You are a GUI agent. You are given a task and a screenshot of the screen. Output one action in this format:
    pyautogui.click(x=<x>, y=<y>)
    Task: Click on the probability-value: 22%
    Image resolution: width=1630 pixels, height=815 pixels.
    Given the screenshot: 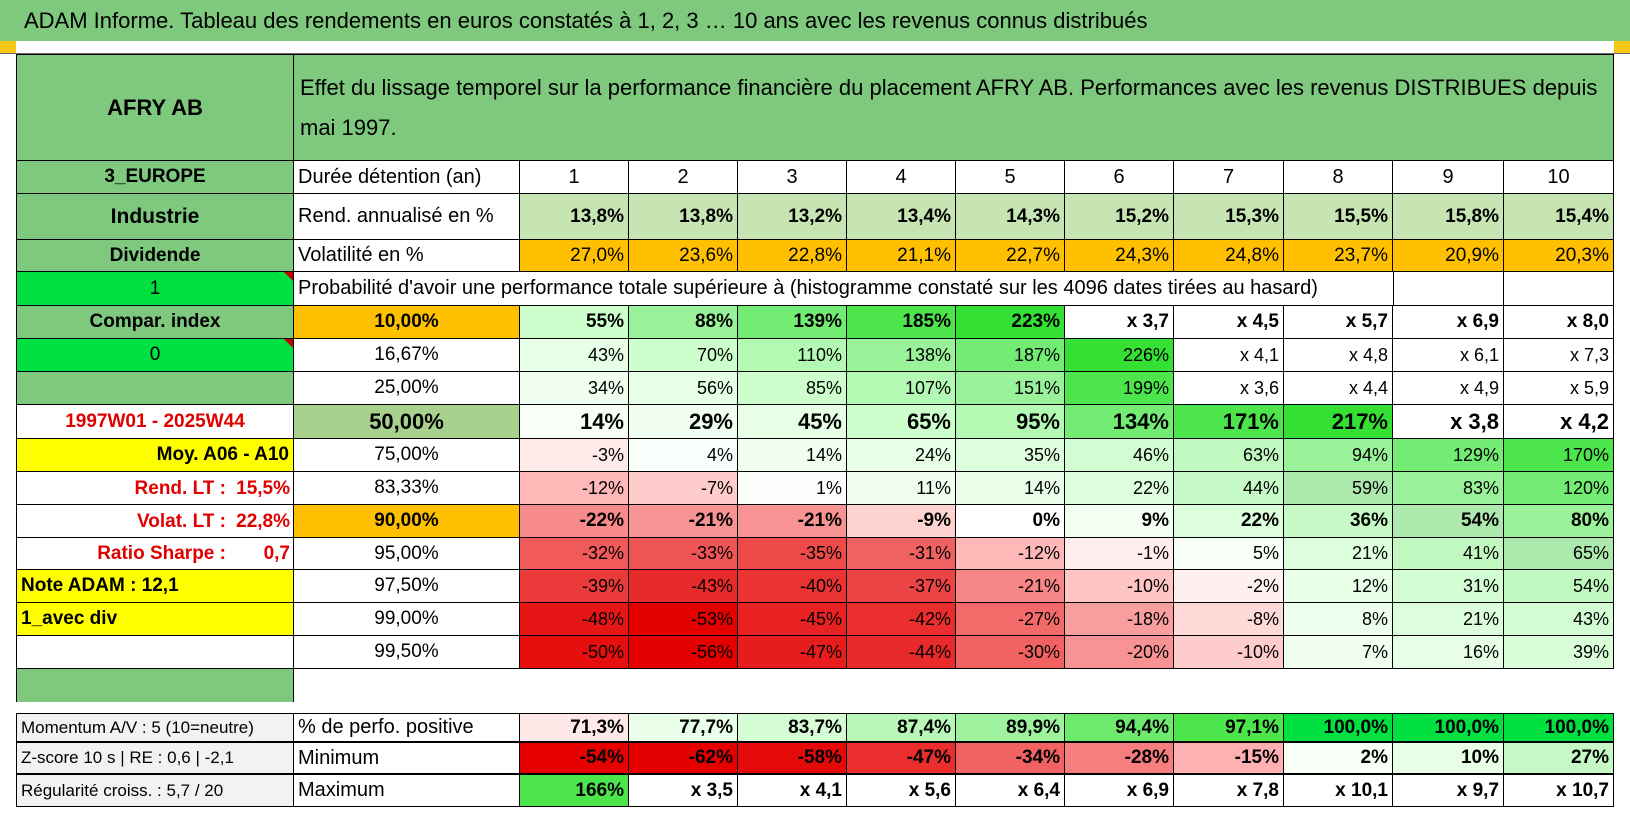 What is the action you would take?
    pyautogui.click(x=1119, y=488)
    